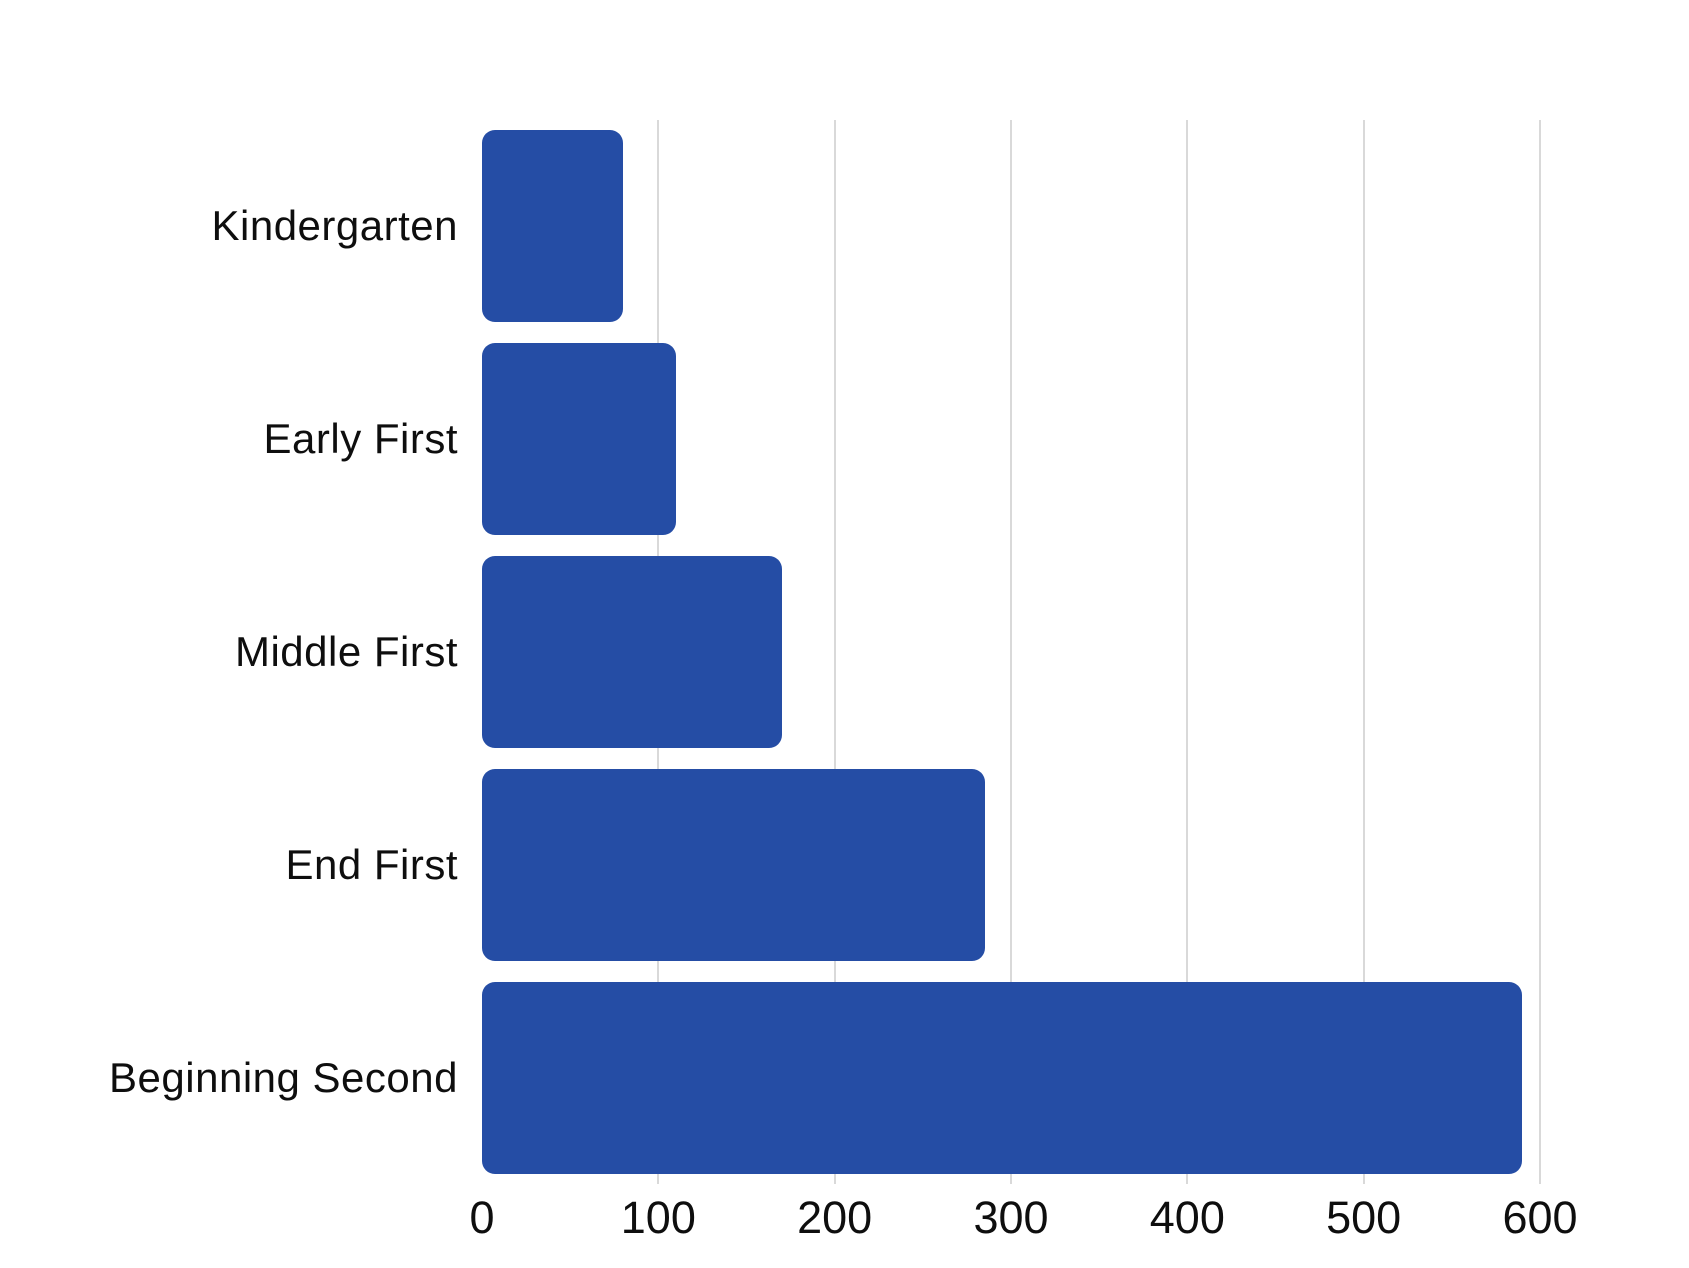 Image resolution: width=1689 pixels, height=1268 pixels. What do you see at coordinates (632, 651) in the screenshot?
I see `bar-middle-first` at bounding box center [632, 651].